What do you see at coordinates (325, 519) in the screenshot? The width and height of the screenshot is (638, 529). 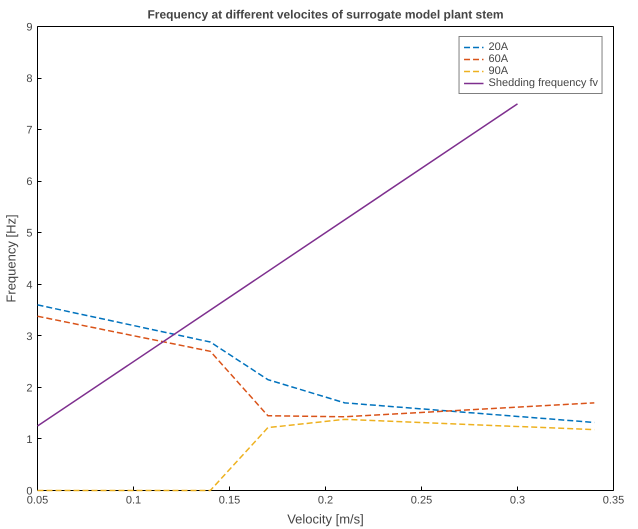 I see `x-axis-title: Velocity [m/s]` at bounding box center [325, 519].